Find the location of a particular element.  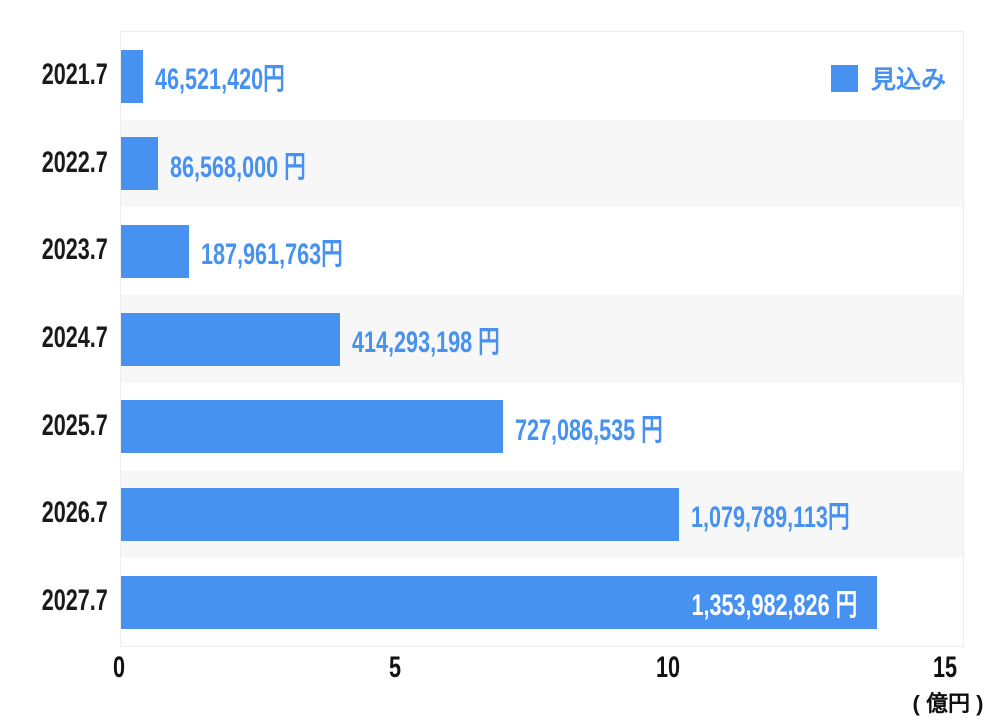

category-label-2022-7: 2022.7 is located at coordinates (54, 163).